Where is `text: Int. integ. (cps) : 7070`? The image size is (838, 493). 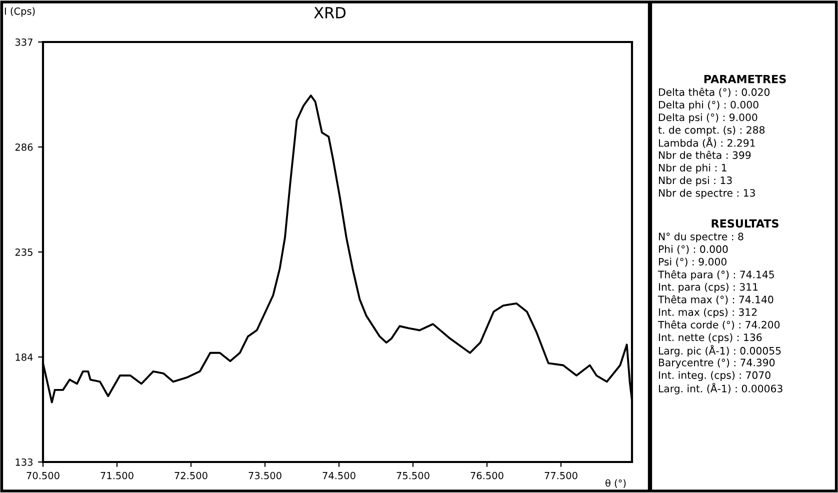
text: Int. integ. (cps) : 7070 is located at coordinates (714, 376).